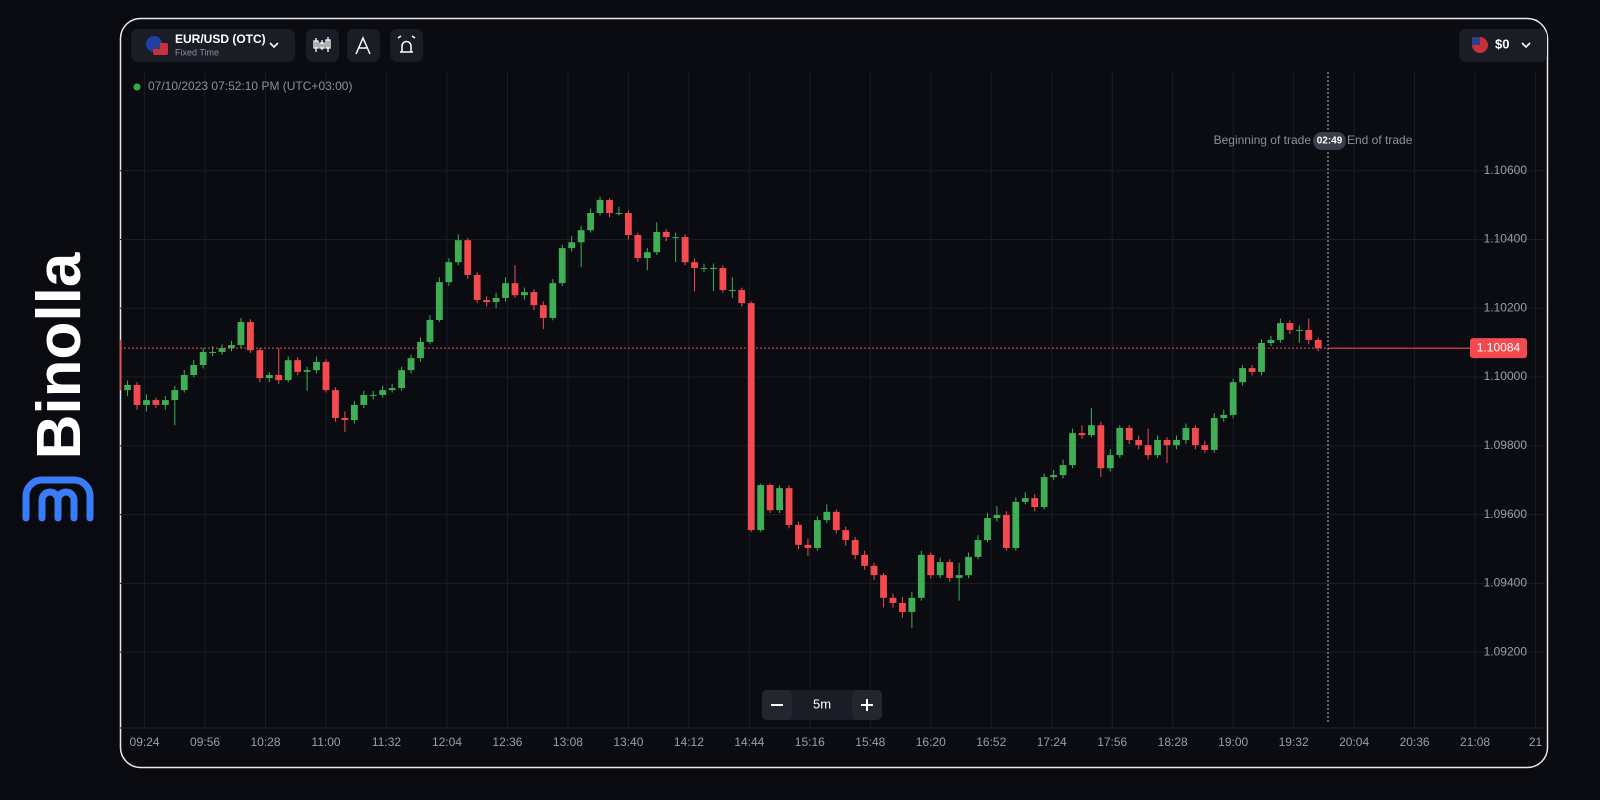 The image size is (1600, 800). I want to click on x-tick-label: 19:00, so click(1233, 742).